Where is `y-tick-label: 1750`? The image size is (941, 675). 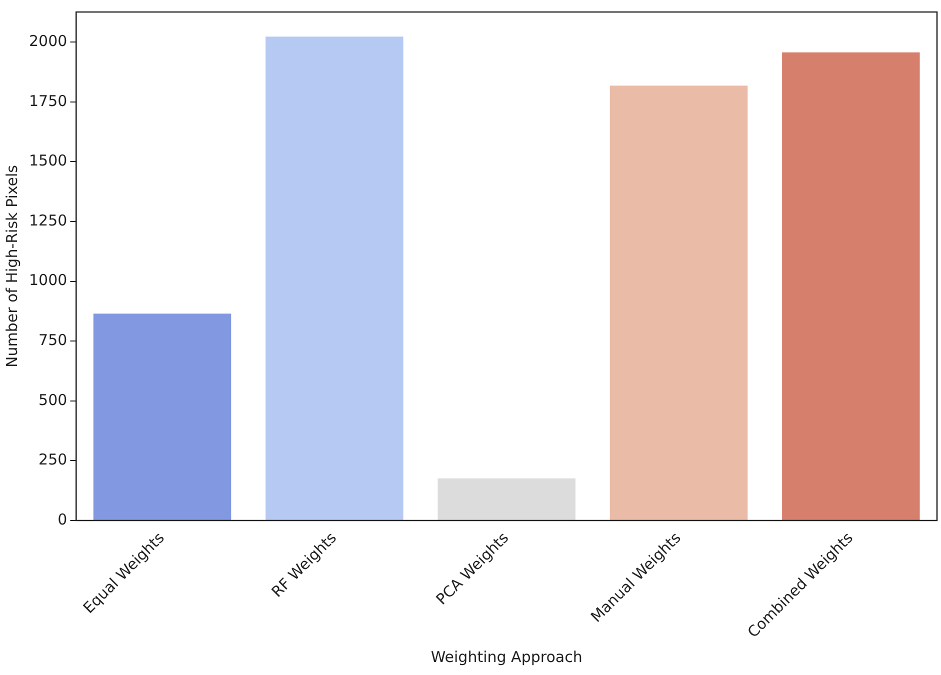 y-tick-label: 1750 is located at coordinates (48, 101).